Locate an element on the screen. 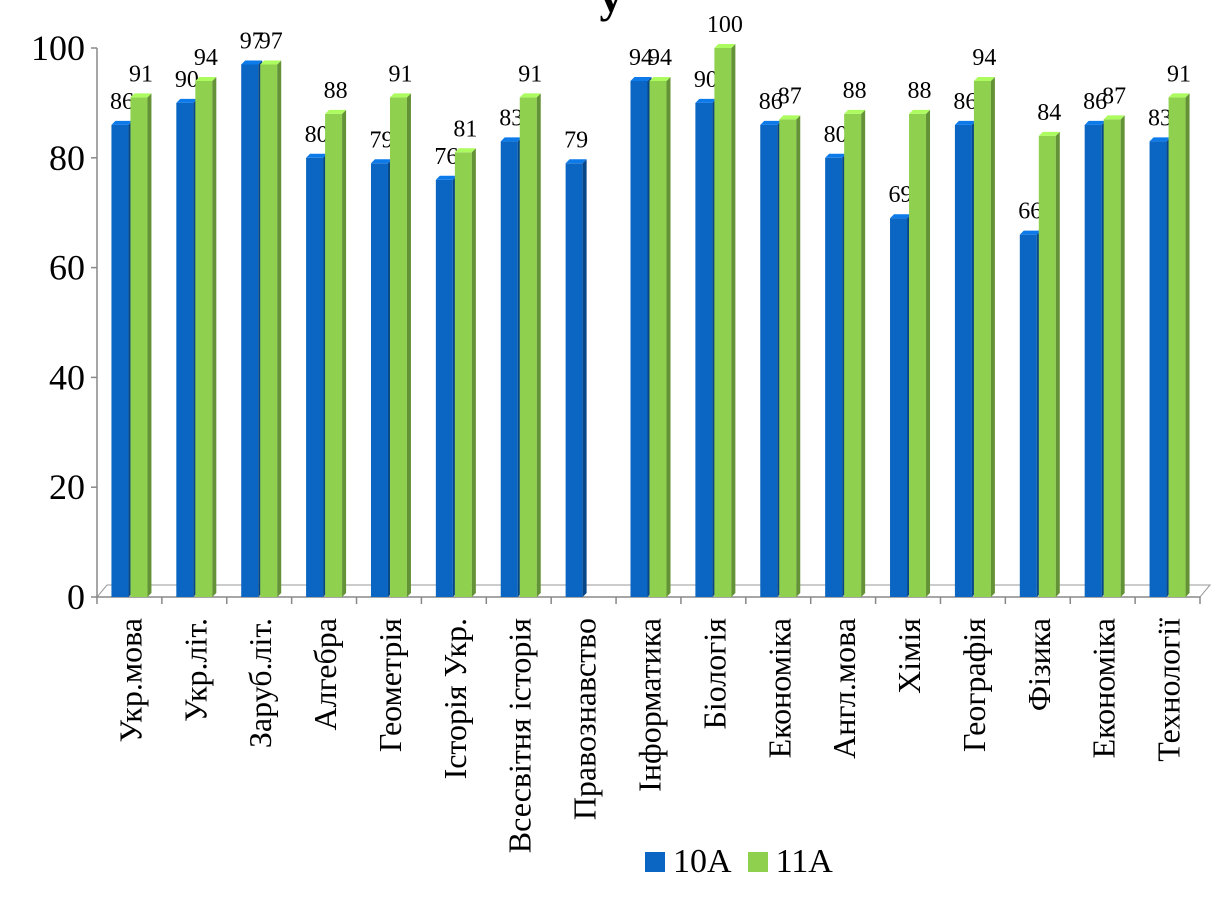  legend-label-10a: 10А is located at coordinates (702, 861).